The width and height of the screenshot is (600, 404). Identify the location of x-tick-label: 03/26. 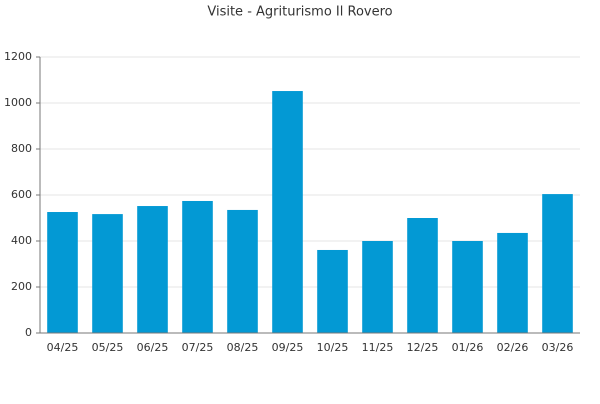
(558, 347).